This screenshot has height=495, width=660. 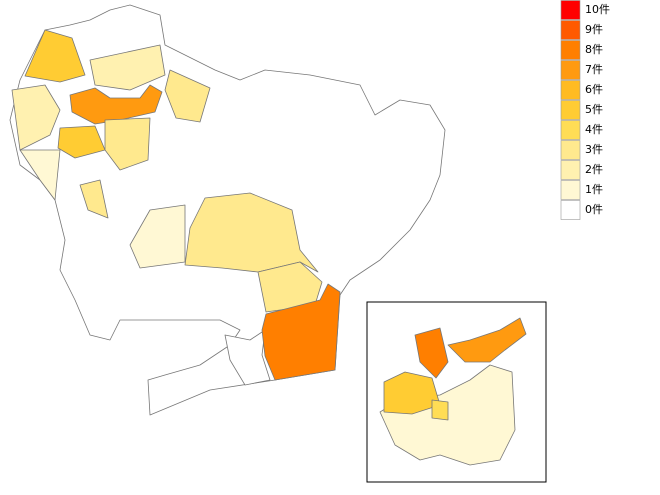 I want to click on legend-label: 5件, so click(x=594, y=109).